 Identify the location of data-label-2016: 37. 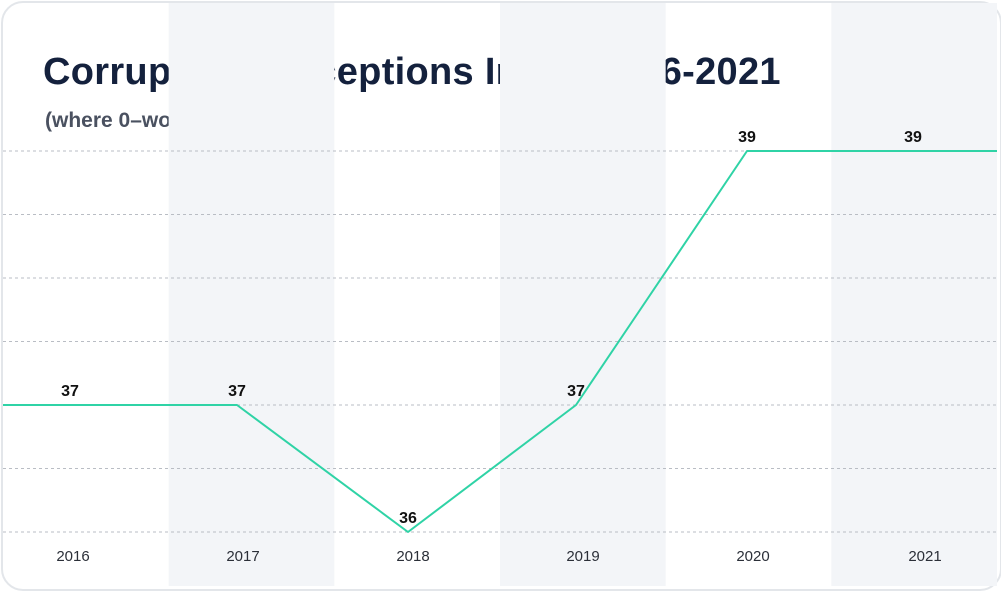
(70, 391).